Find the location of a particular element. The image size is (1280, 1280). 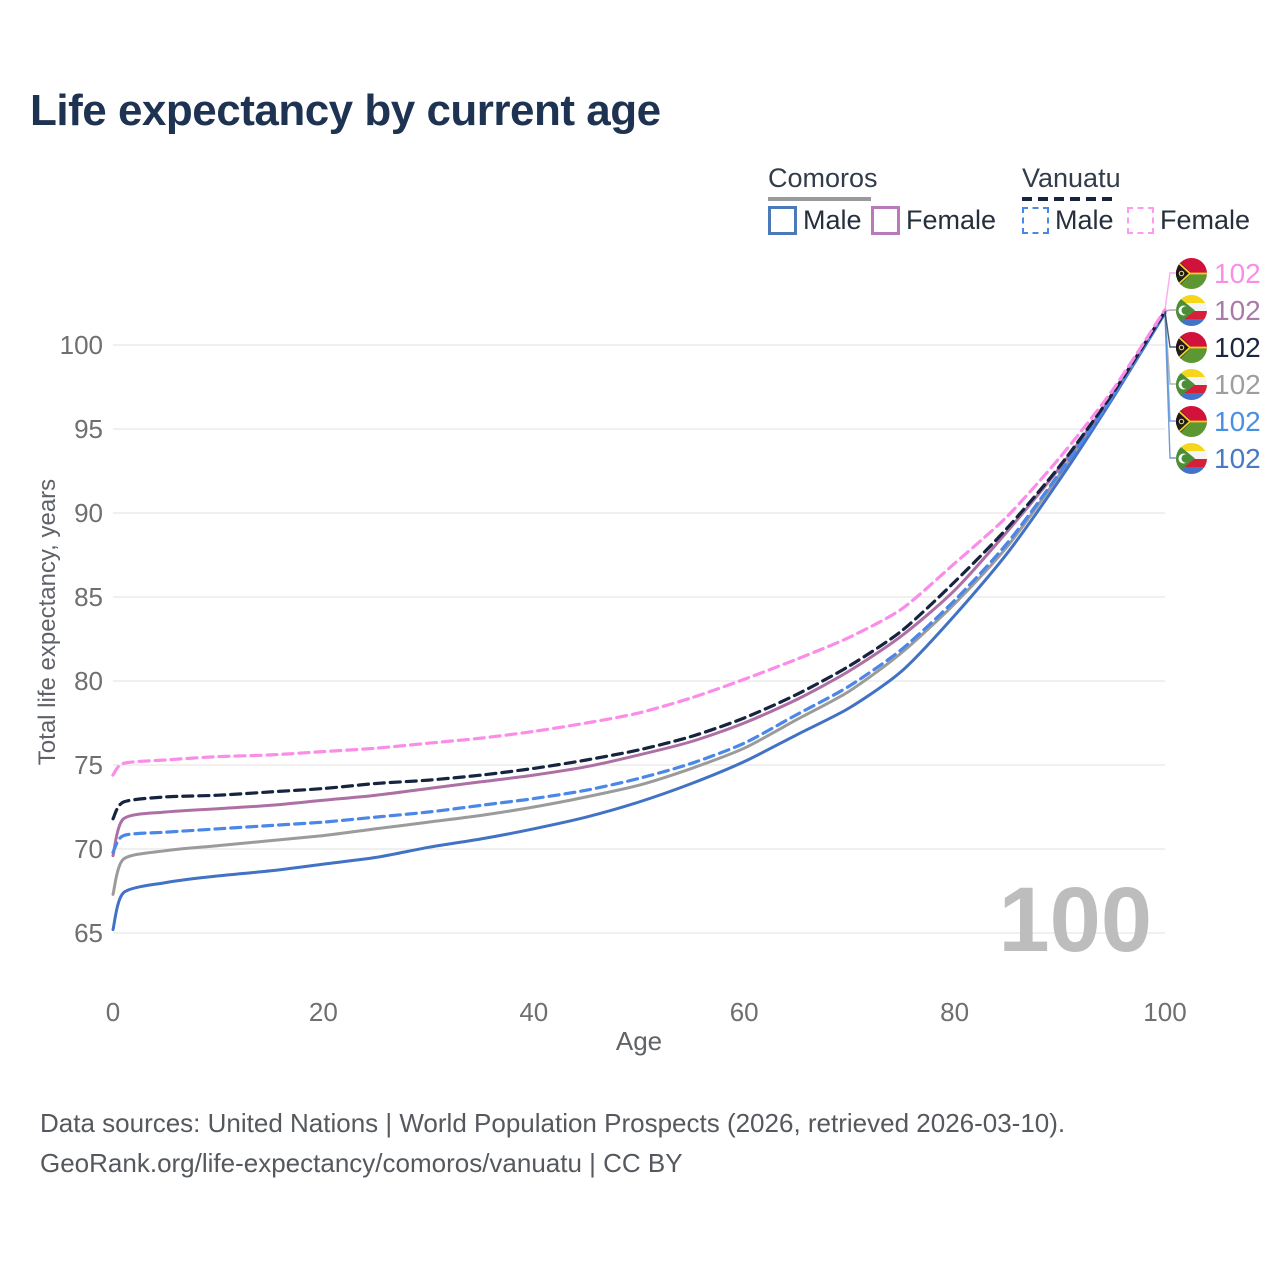

legend-item-vanuatu-female: Female is located at coordinates (1188, 220).